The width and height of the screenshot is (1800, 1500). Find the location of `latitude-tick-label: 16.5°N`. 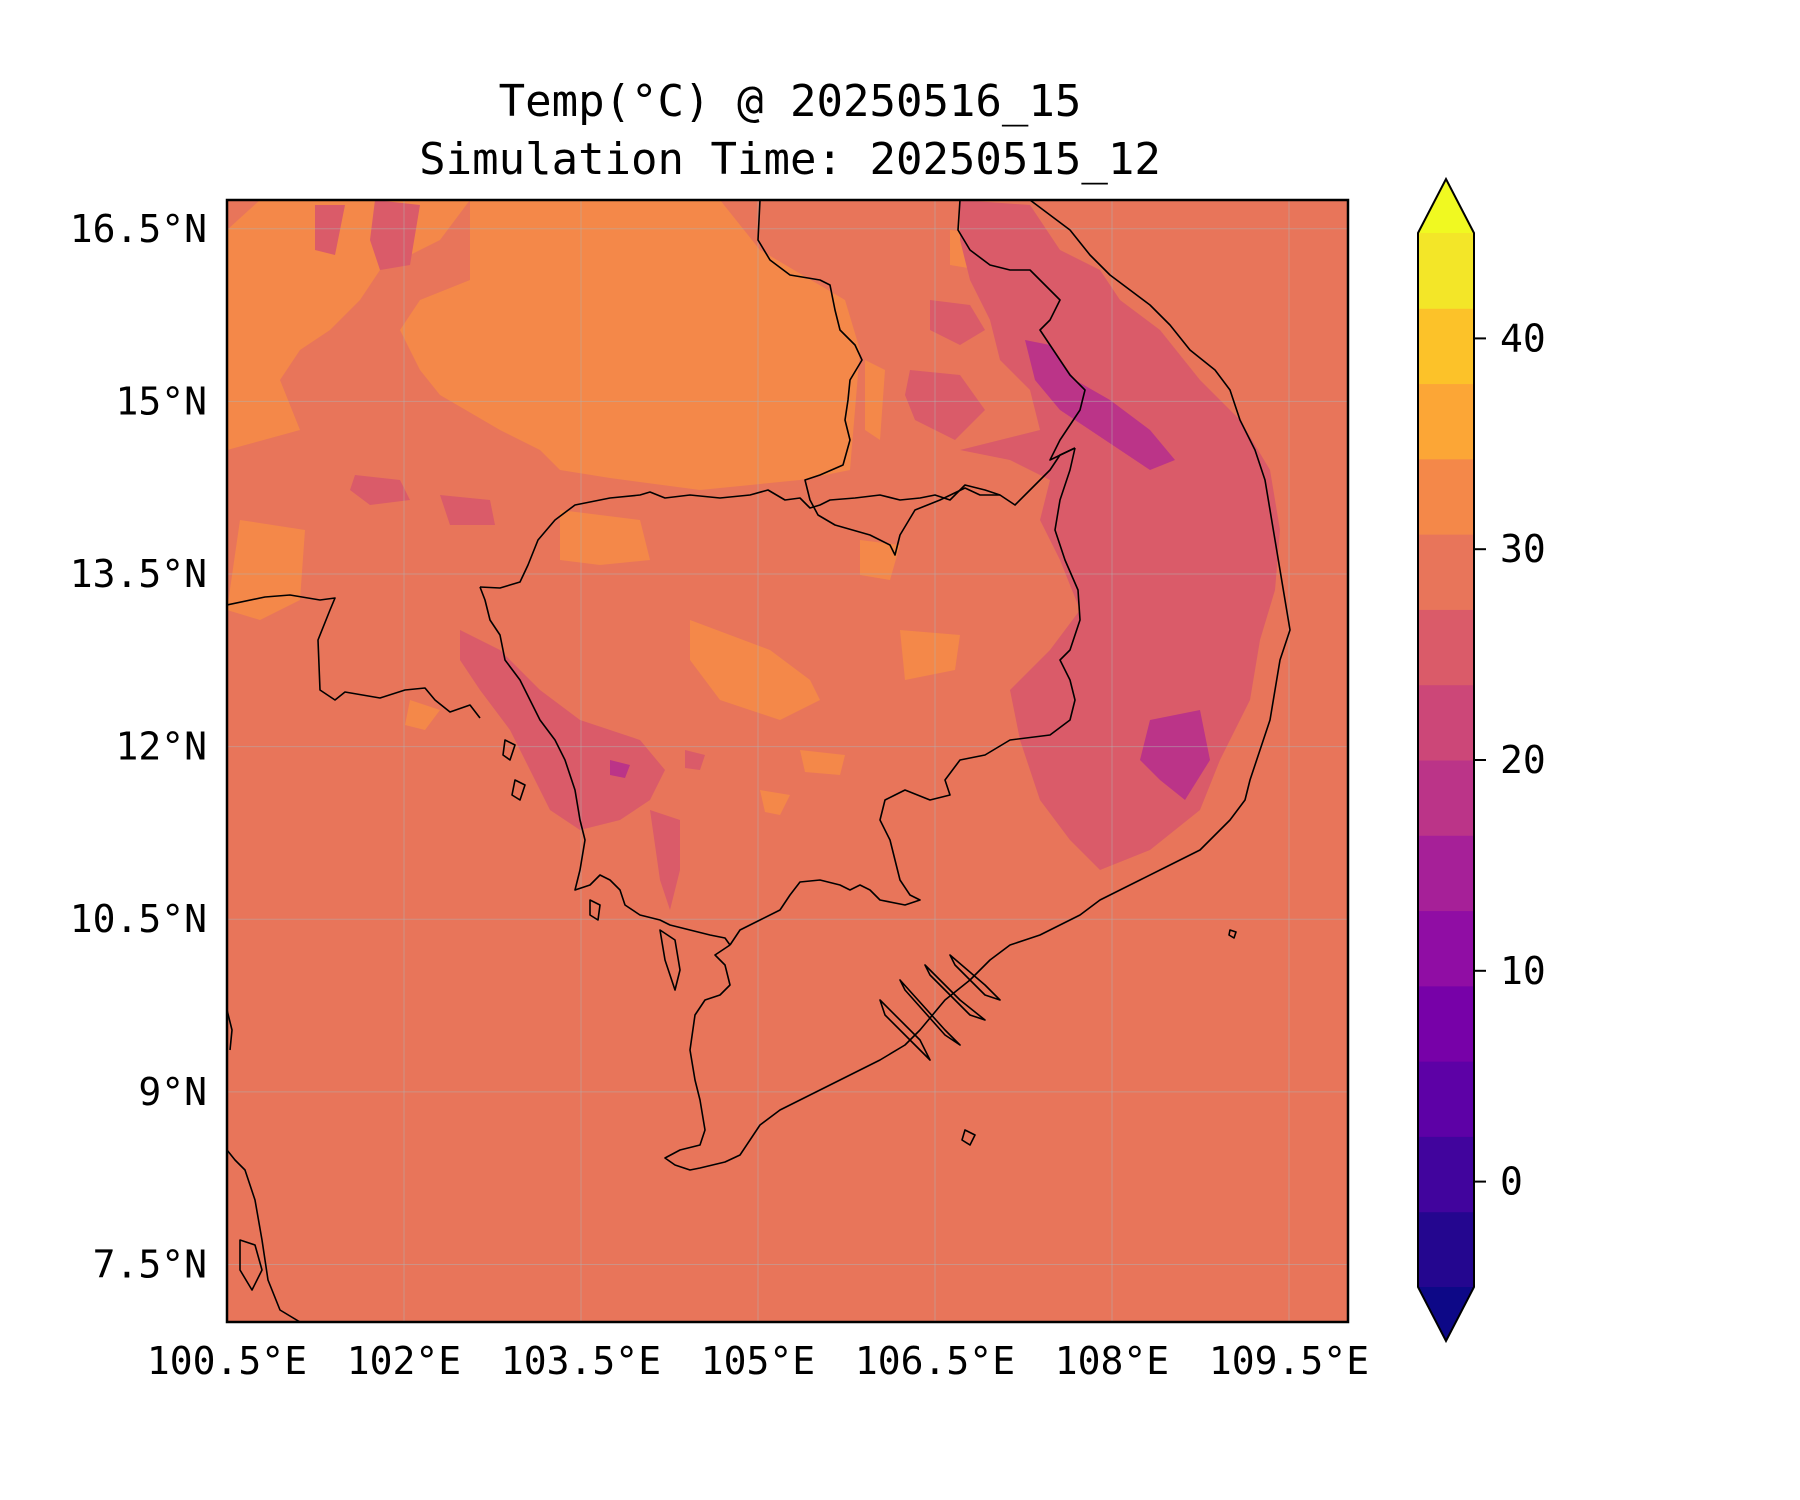

latitude-tick-label: 16.5°N is located at coordinates (138, 229).